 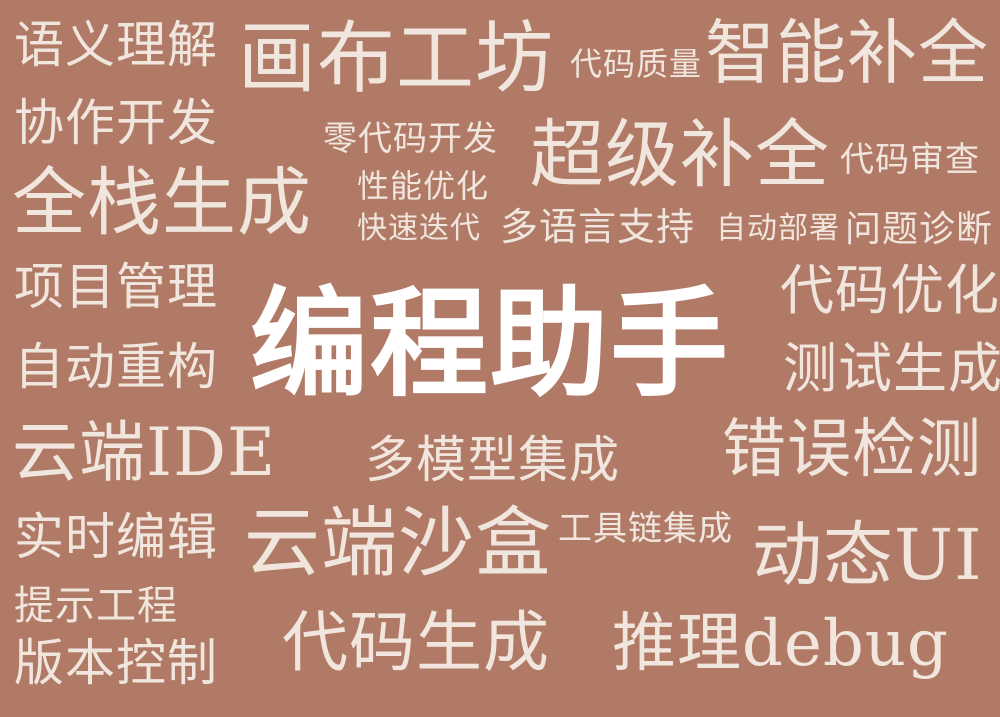 What do you see at coordinates (116, 537) in the screenshot?
I see `cloud-word-realtime-edit: 实时编辑` at bounding box center [116, 537].